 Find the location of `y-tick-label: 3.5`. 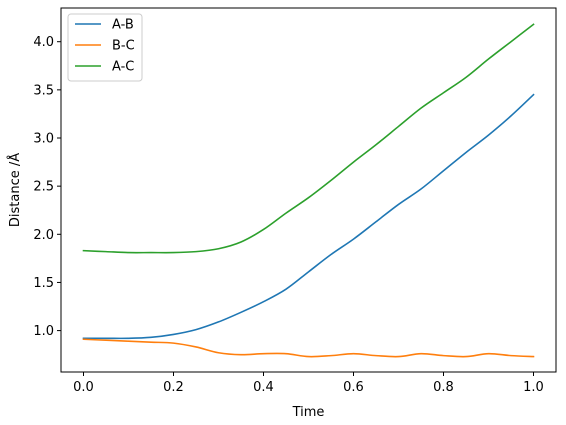

y-tick-label: 3.5 is located at coordinates (43, 90).